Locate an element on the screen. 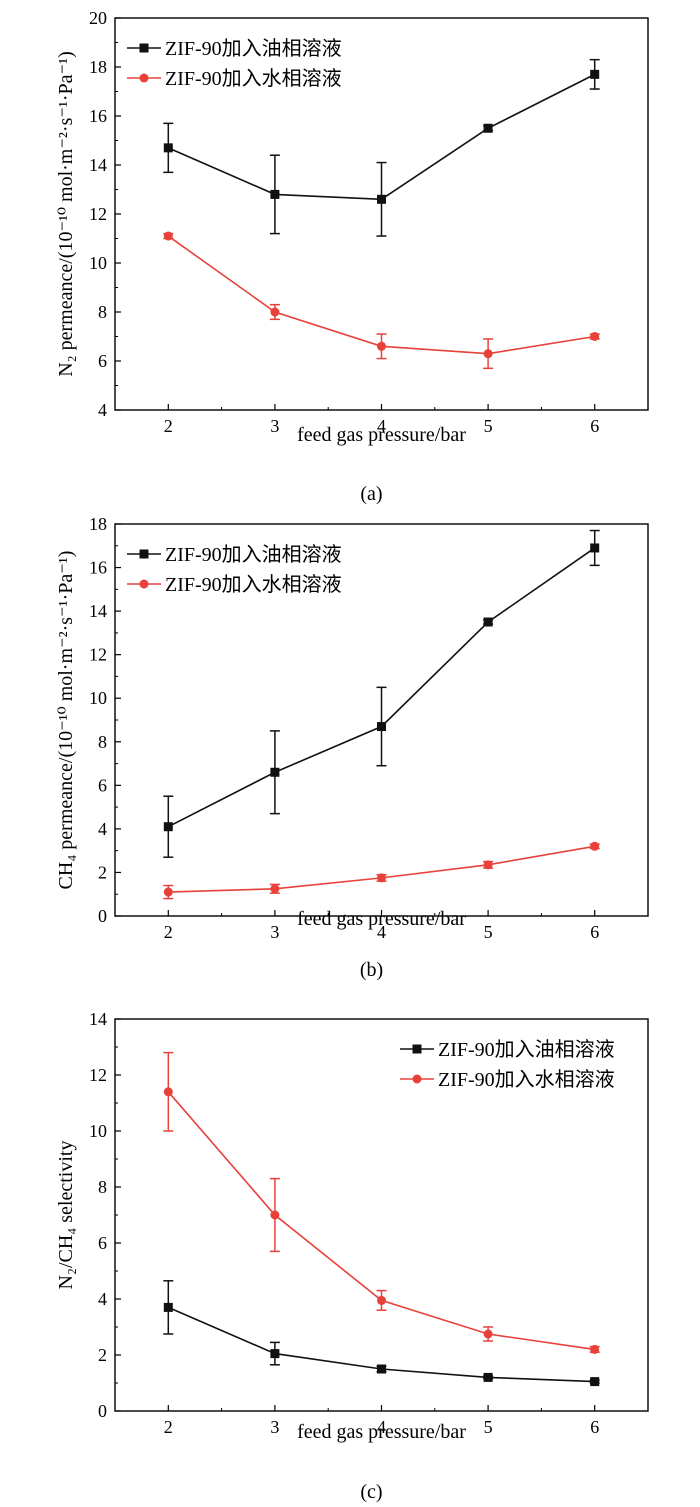  y-axis-title: N₂ permeance/(10⁻¹⁰ mol·m⁻²·s⁻¹·Pa⁻¹) is located at coordinates (66, 214).